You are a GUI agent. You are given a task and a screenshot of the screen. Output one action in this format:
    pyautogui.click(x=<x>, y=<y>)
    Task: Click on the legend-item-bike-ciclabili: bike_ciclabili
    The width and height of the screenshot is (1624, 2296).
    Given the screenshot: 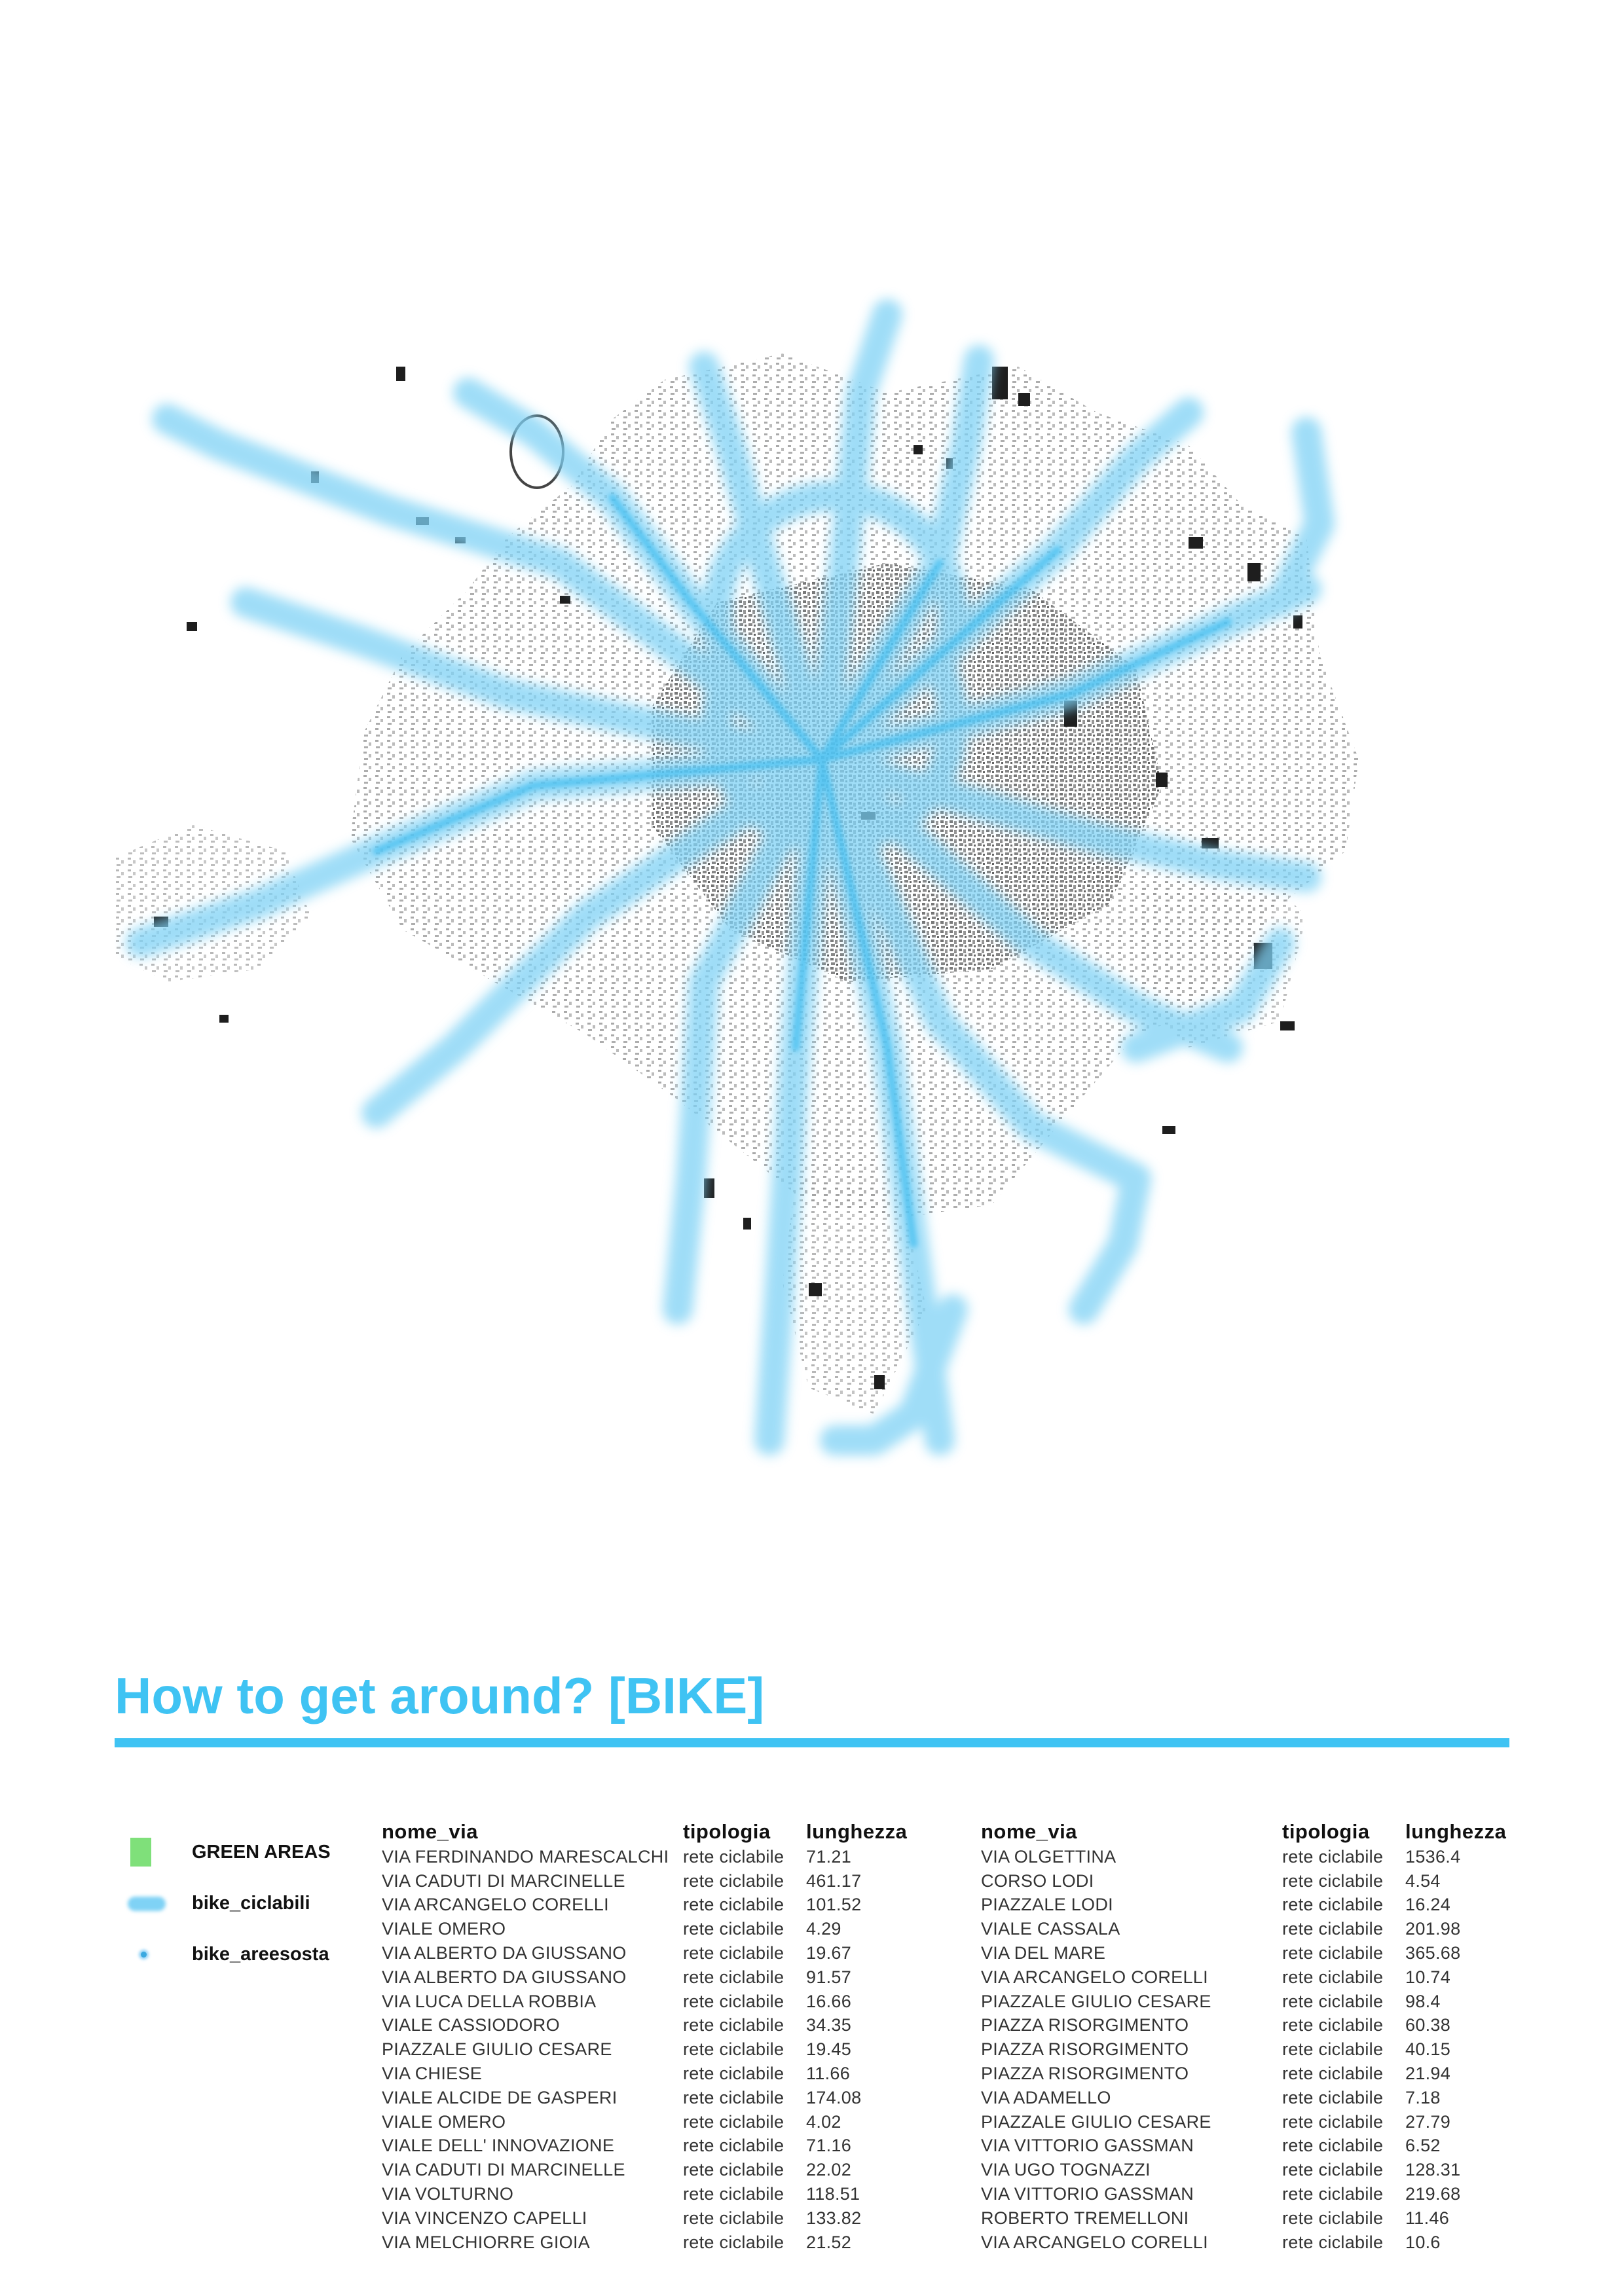 What is the action you would take?
    pyautogui.click(x=252, y=1903)
    